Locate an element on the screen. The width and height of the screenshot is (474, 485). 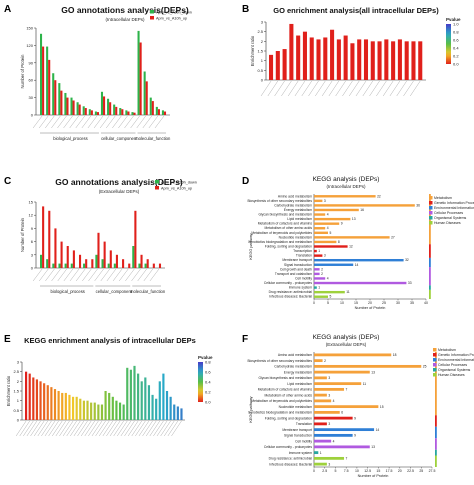
chart-d-category-label: Folding, sorting and degradation is located at coordinates (288, 247).